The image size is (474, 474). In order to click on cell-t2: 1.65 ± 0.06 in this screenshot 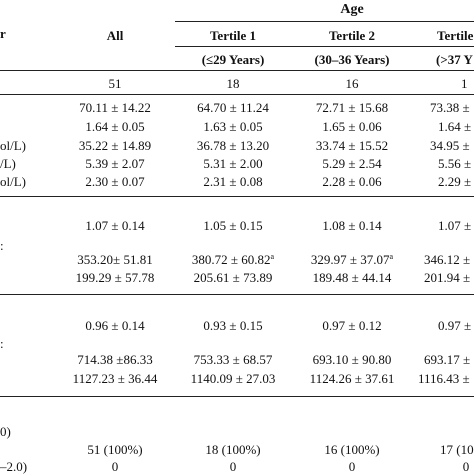, I will do `click(352, 126)`.